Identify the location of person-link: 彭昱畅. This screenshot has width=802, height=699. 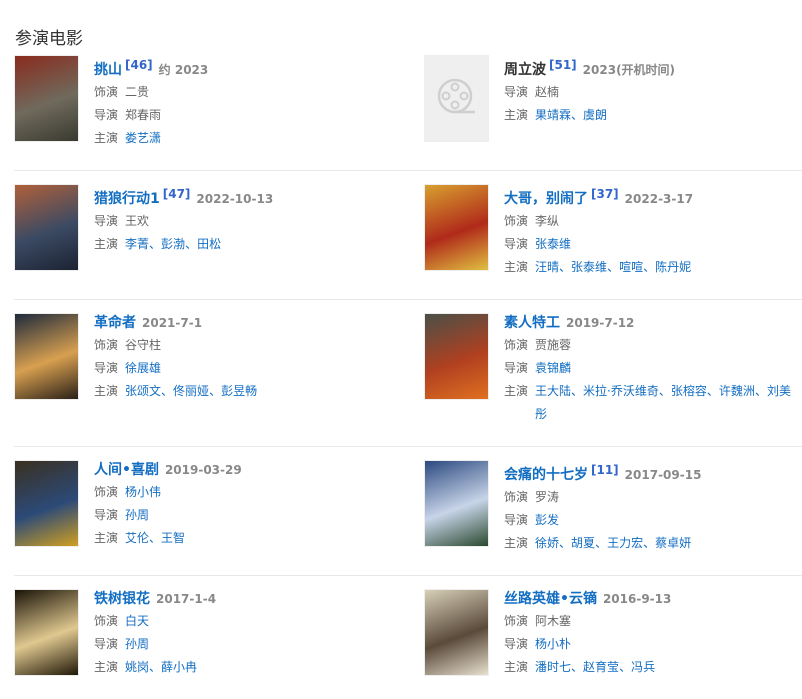
(239, 391).